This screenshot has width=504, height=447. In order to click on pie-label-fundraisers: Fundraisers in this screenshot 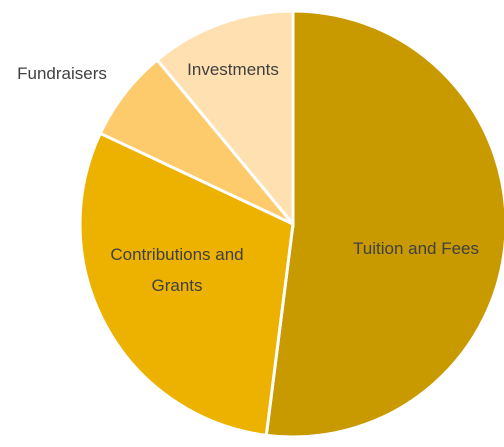, I will do `click(62, 73)`.